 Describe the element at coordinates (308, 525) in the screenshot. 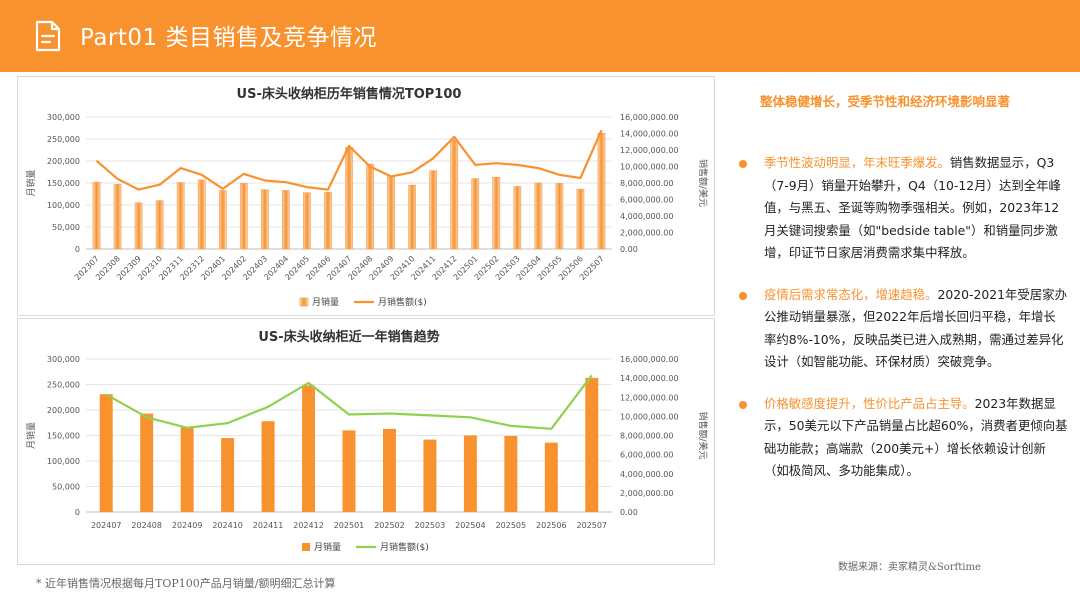

I see `x-tick-label: 202412` at that location.